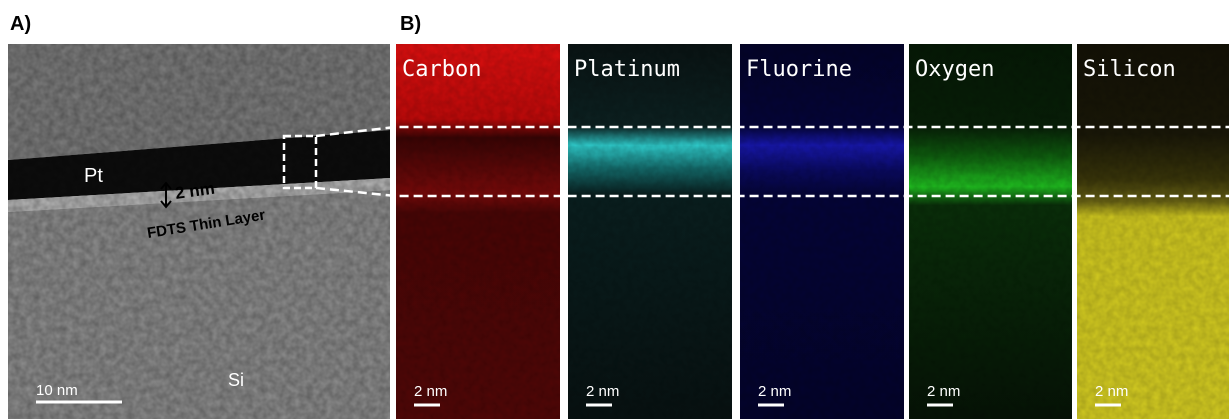 The width and height of the screenshot is (1229, 419). Describe the element at coordinates (799, 69) in the screenshot. I see `map-title: Fluorine` at that location.